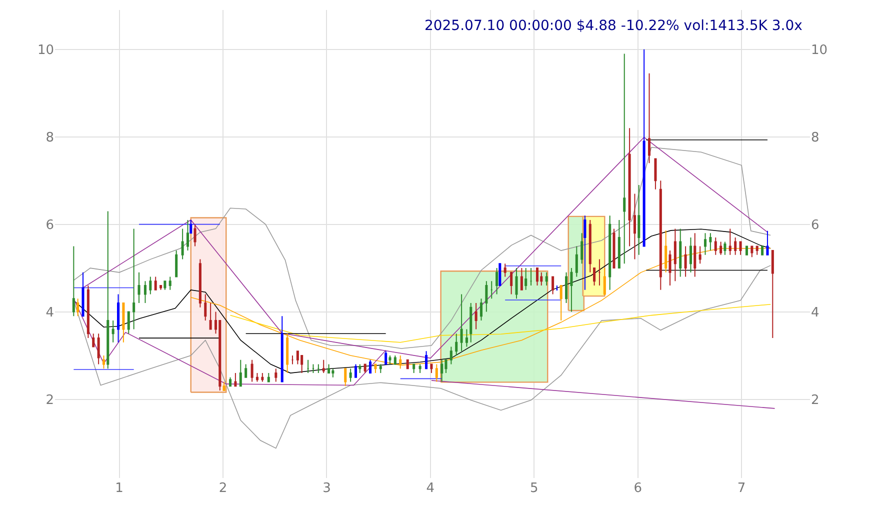  I want to click on y-tick-label: 8, so click(50, 138).